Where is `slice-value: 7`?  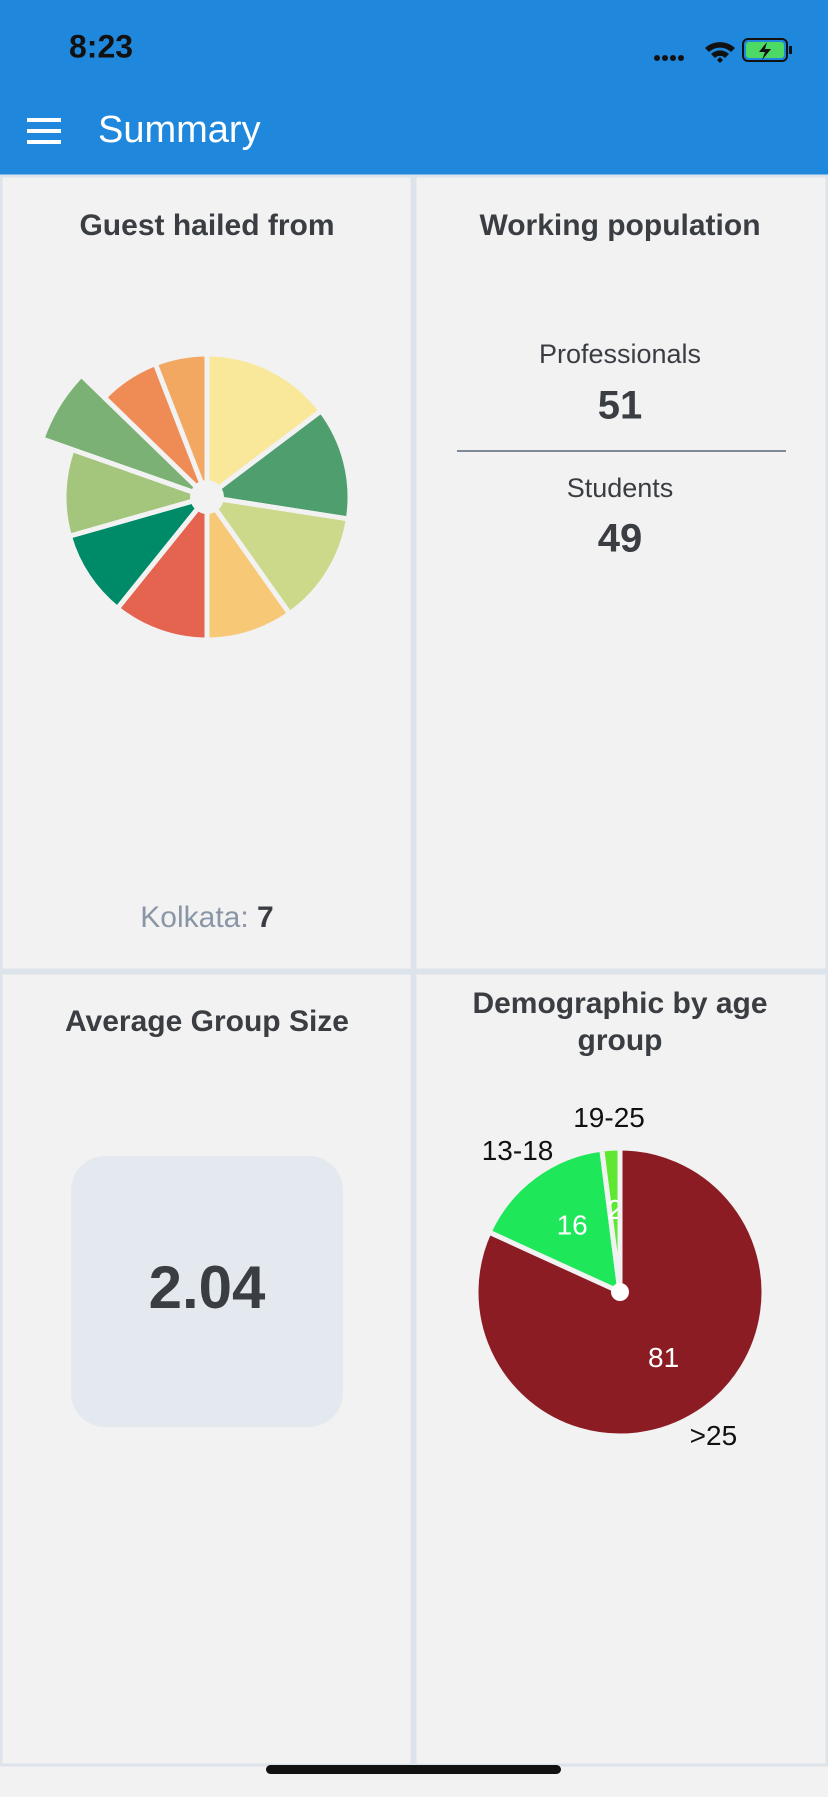 slice-value: 7 is located at coordinates (265, 917).